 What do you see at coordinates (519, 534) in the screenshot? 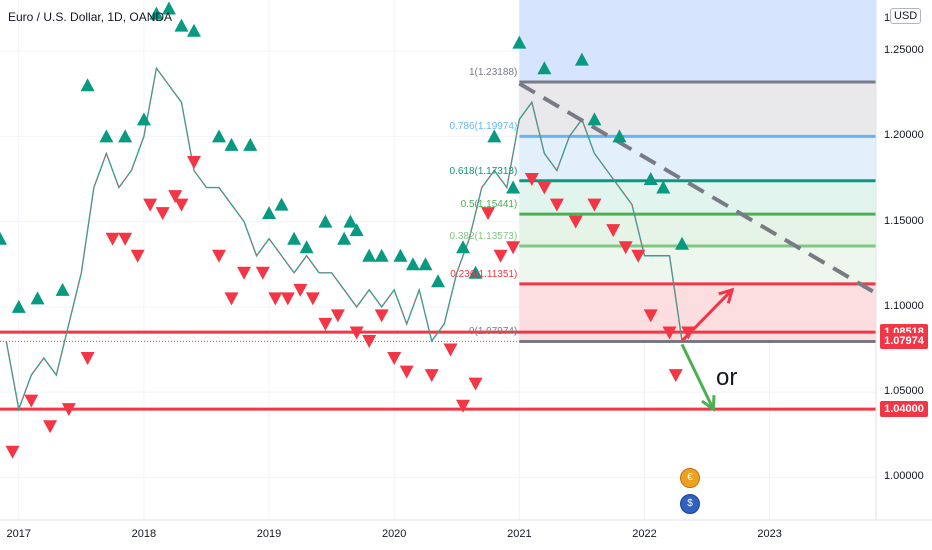
I see `time-axis-label: 2021` at bounding box center [519, 534].